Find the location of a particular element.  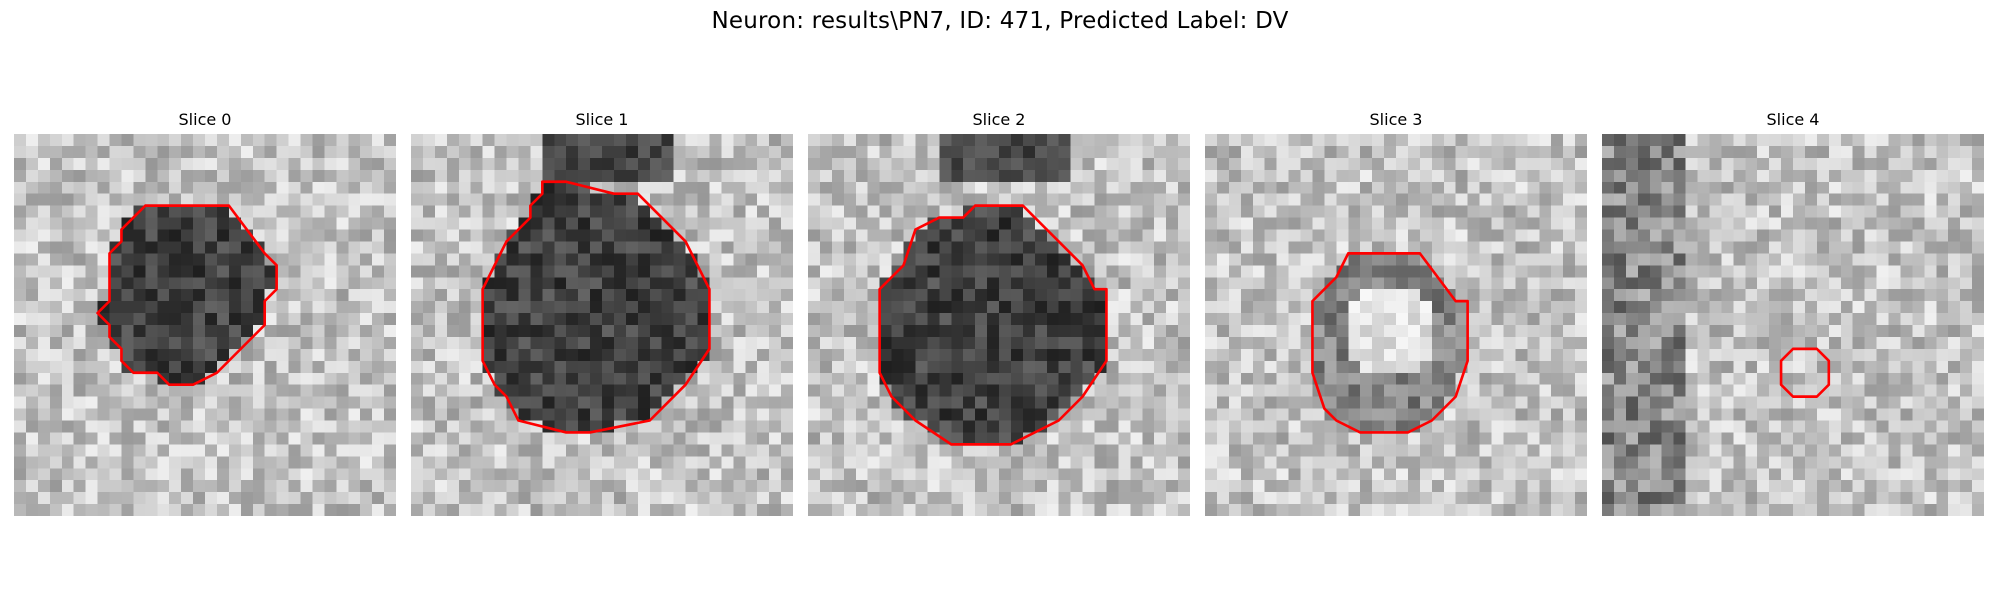

slice-panel-4: Slice 4 is located at coordinates (1793, 312).